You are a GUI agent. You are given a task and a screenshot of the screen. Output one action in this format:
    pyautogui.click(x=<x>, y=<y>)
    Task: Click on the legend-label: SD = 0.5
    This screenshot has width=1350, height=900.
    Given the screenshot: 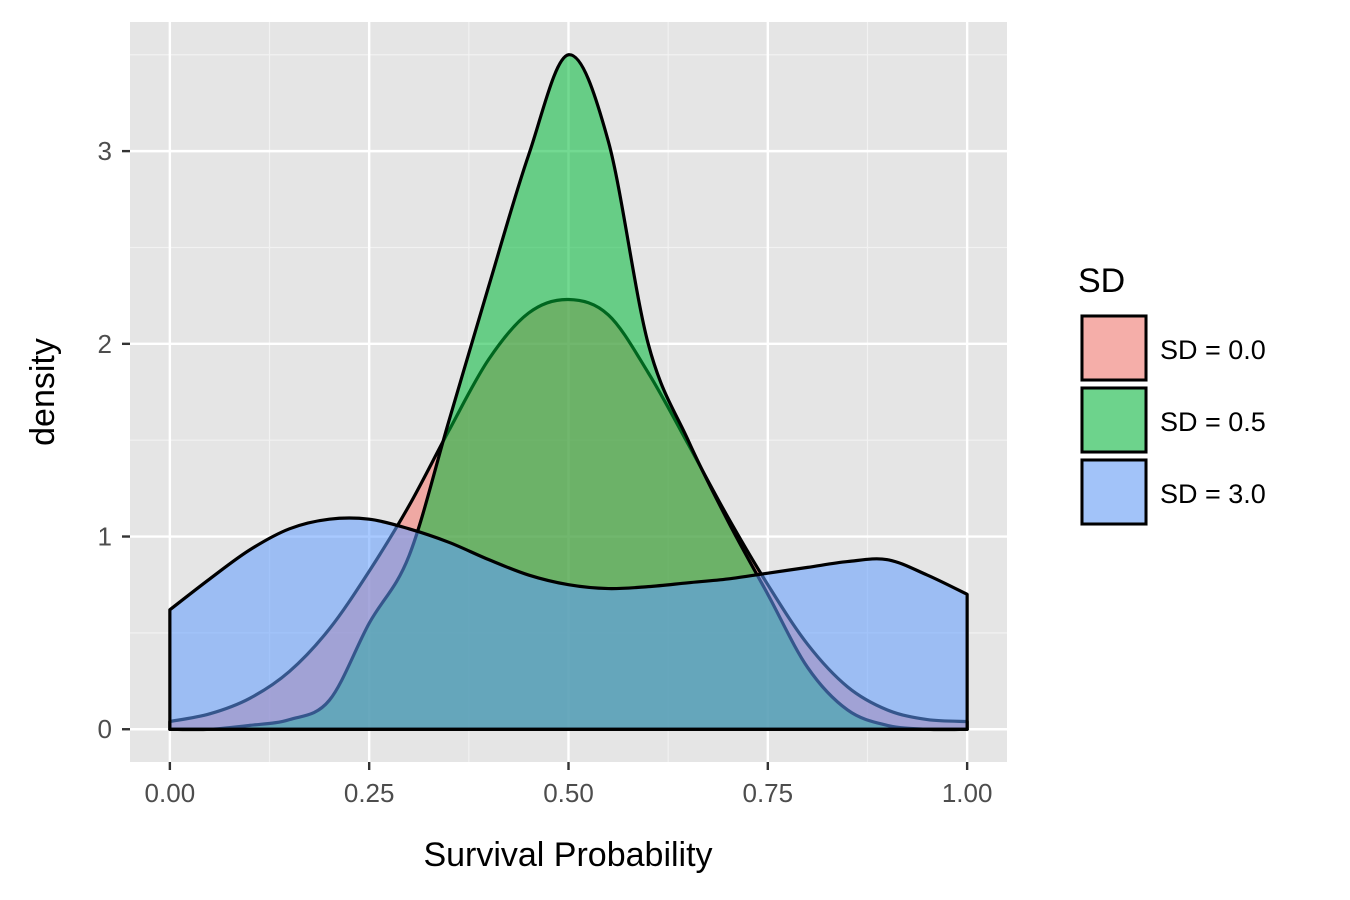 What is the action you would take?
    pyautogui.click(x=1213, y=422)
    